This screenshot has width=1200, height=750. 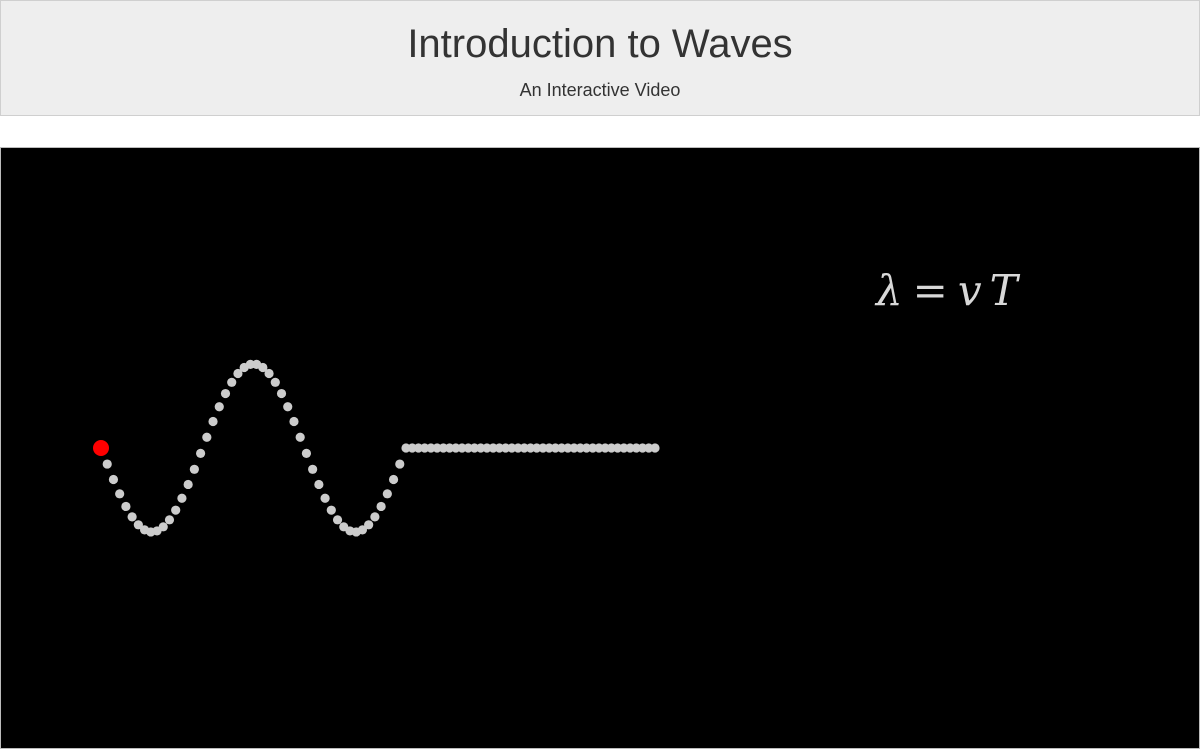 What do you see at coordinates (889, 290) in the screenshot?
I see `lambda-symbol: λ` at bounding box center [889, 290].